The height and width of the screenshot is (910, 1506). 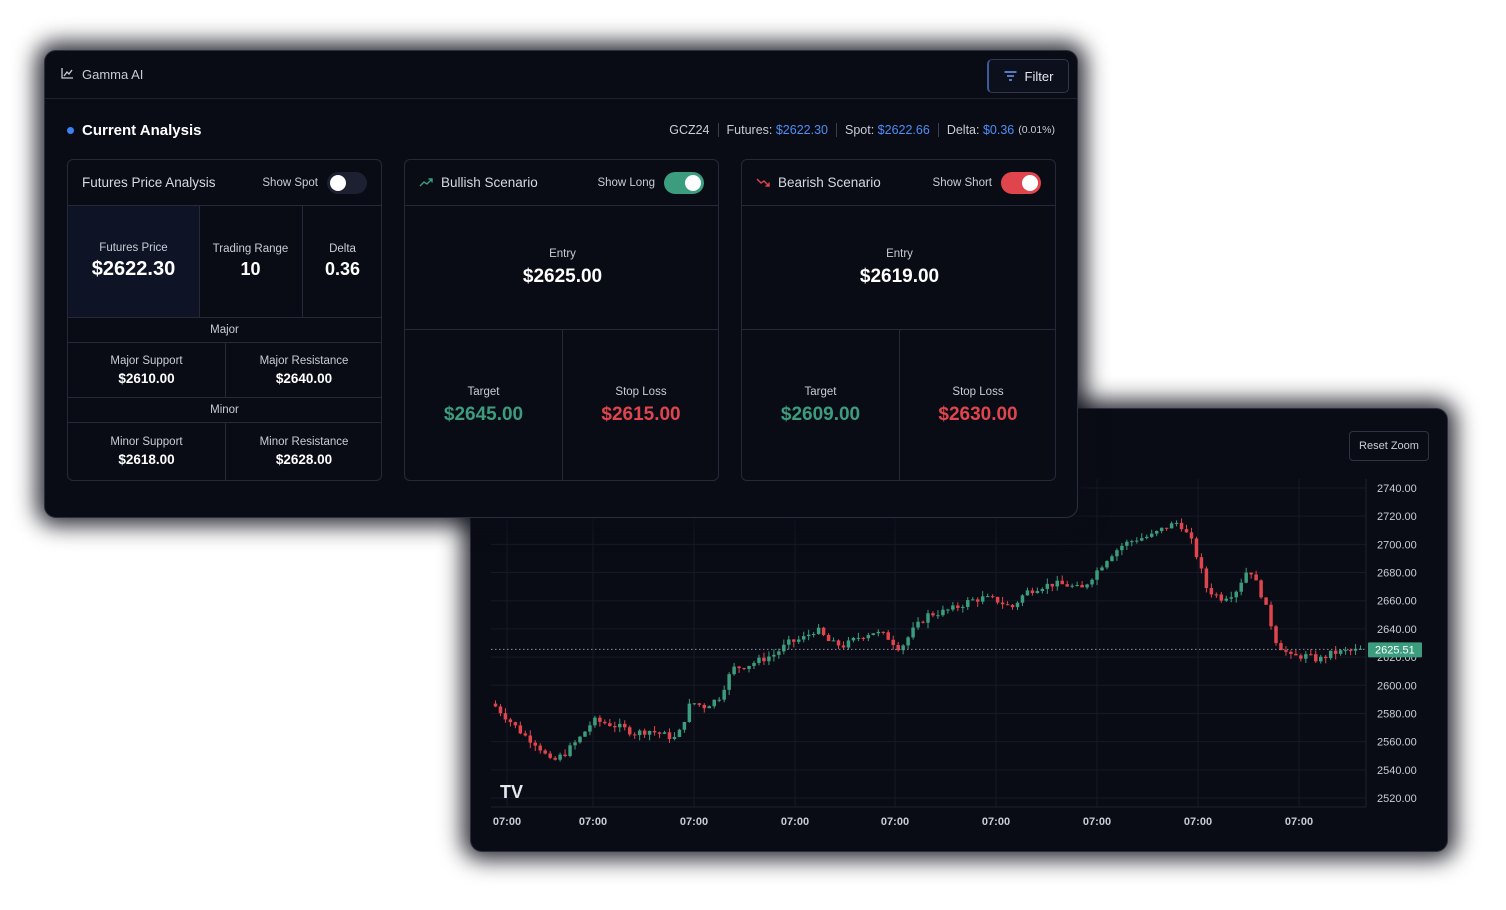 What do you see at coordinates (978, 414) in the screenshot?
I see `bearish-stop-value: $2630.00` at bounding box center [978, 414].